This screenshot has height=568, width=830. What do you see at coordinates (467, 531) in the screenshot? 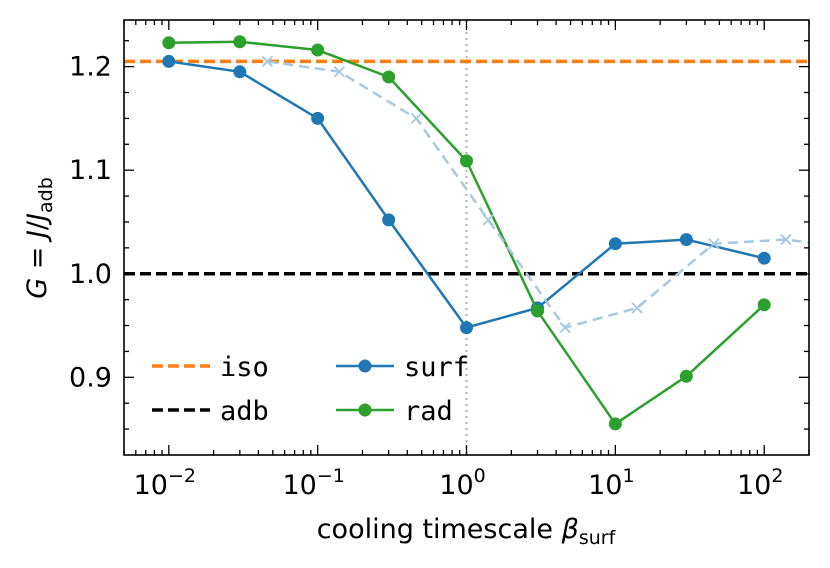
I see `x-axis-label: cooling timescale βsurf` at bounding box center [467, 531].